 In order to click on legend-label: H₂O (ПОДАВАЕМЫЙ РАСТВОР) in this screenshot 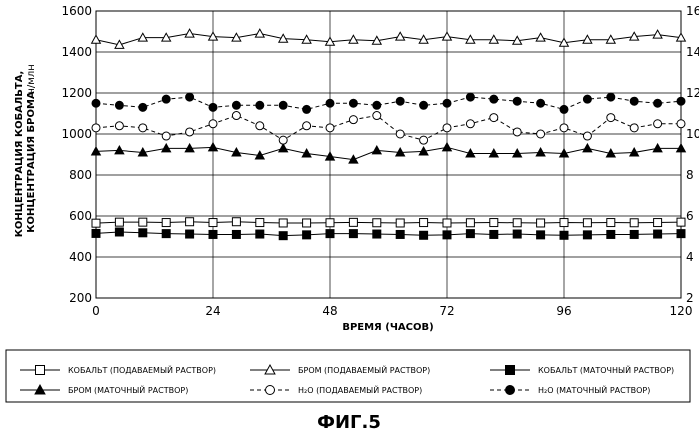, I will do `click(360, 389)`.